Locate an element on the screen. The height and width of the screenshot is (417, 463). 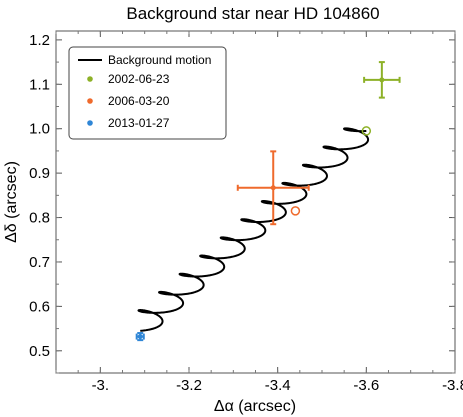
y-axis-label: Δδ (arcsec) is located at coordinates (11, 202).